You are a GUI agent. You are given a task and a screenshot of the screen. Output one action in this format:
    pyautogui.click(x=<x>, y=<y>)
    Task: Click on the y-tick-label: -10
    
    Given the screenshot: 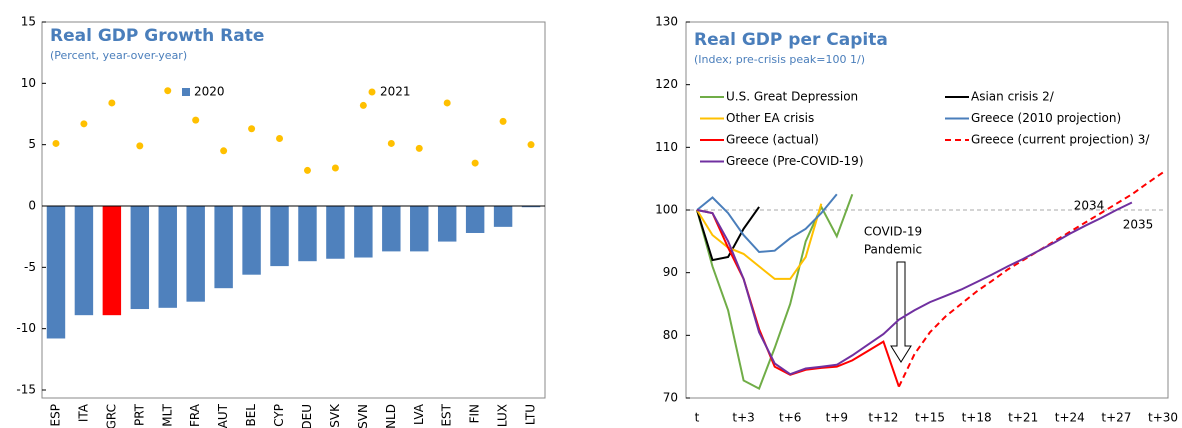 What is the action you would take?
    pyautogui.click(x=26, y=328)
    